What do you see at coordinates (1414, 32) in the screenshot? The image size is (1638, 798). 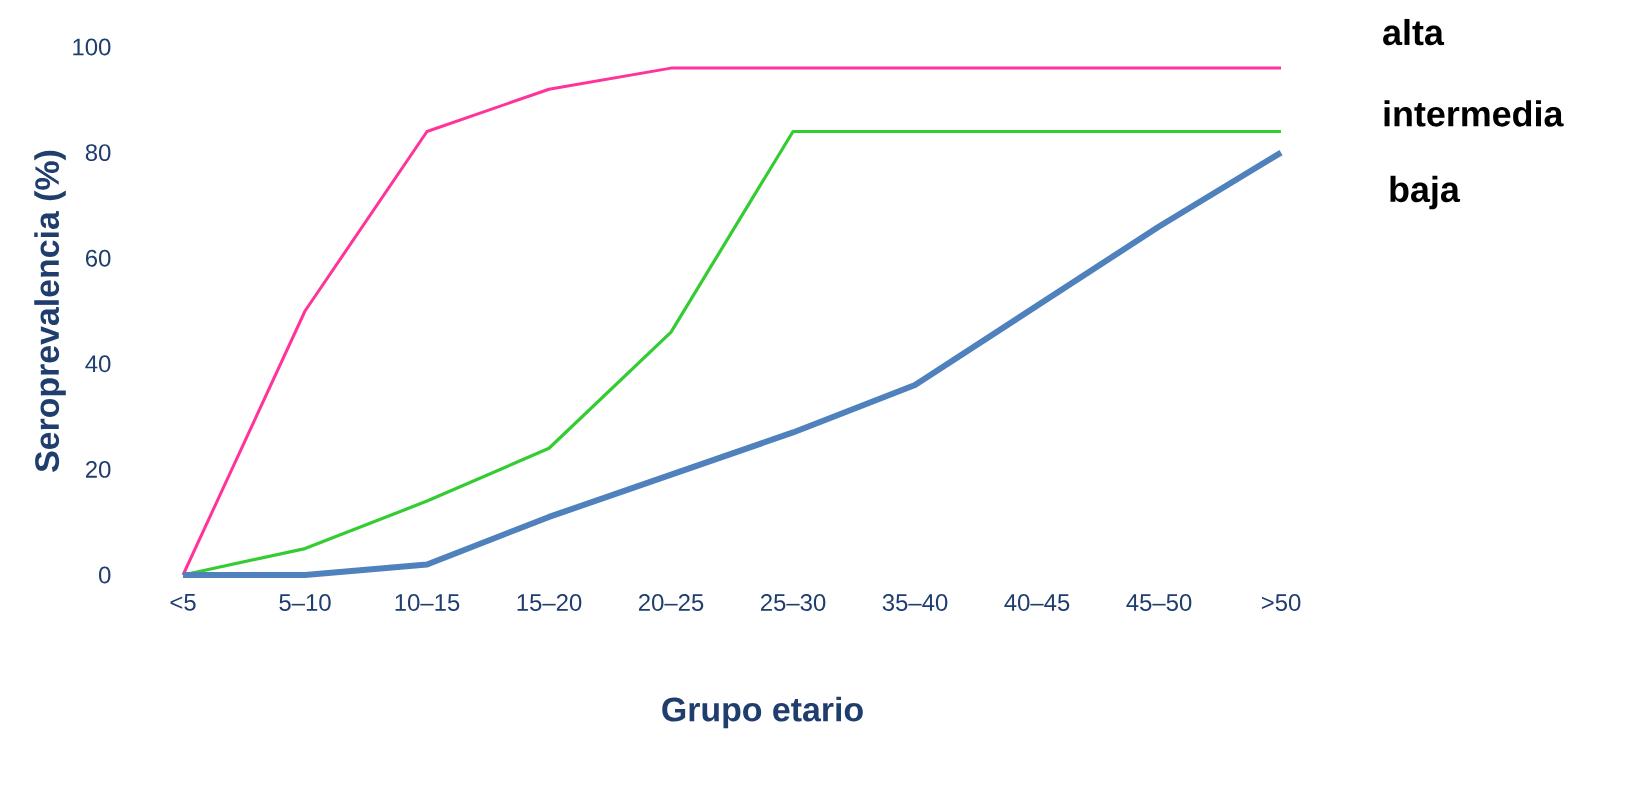 I see `text: alta` at bounding box center [1414, 32].